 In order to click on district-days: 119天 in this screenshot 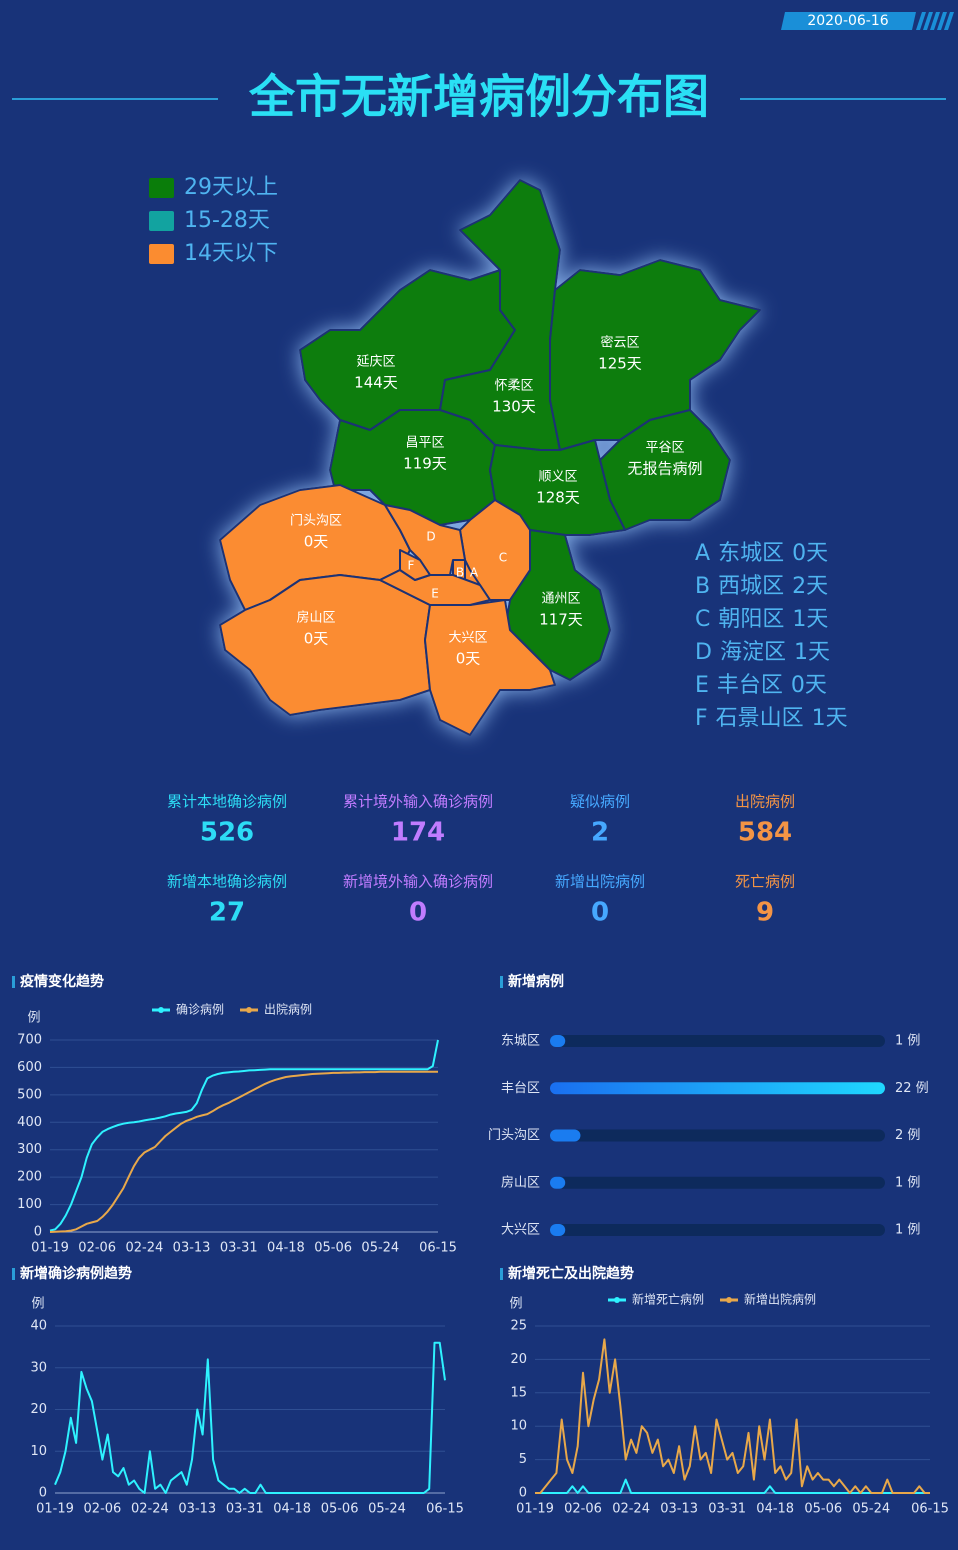, I will do `click(425, 464)`.